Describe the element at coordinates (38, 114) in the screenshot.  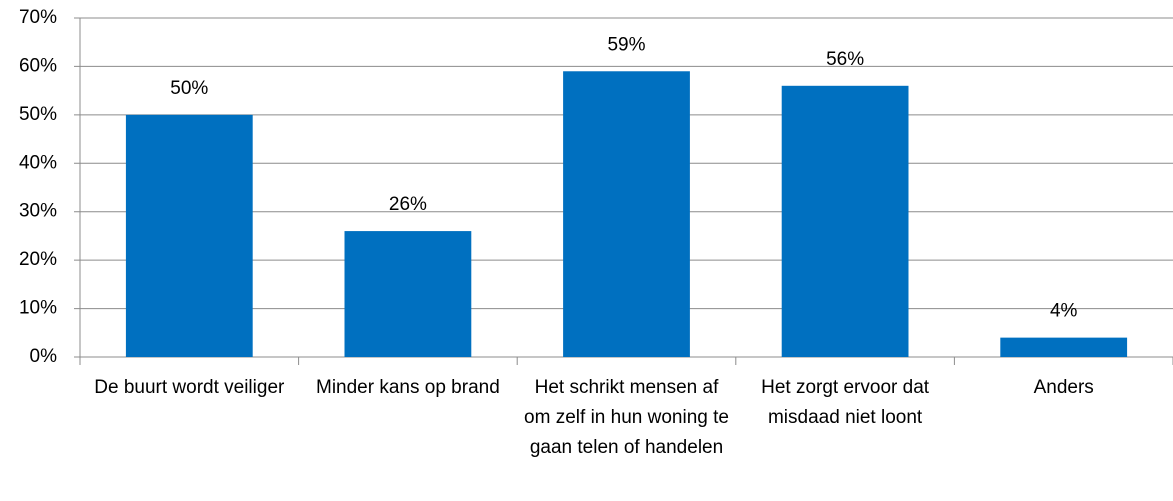
I see `y-tick-label: 50%` at that location.